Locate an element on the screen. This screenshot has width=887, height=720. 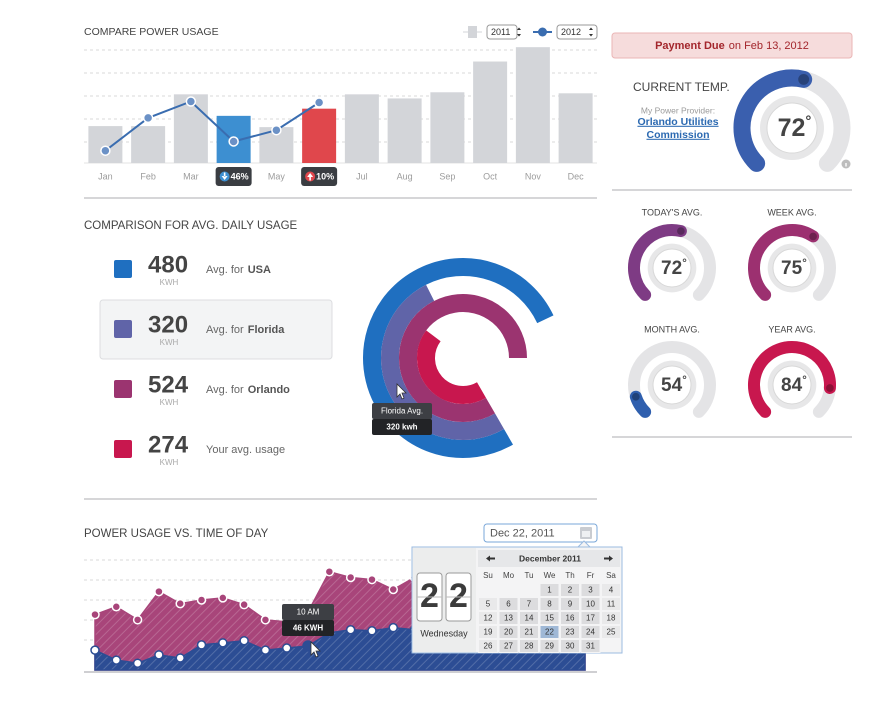
x-tick-label: Dec is located at coordinates (576, 176).